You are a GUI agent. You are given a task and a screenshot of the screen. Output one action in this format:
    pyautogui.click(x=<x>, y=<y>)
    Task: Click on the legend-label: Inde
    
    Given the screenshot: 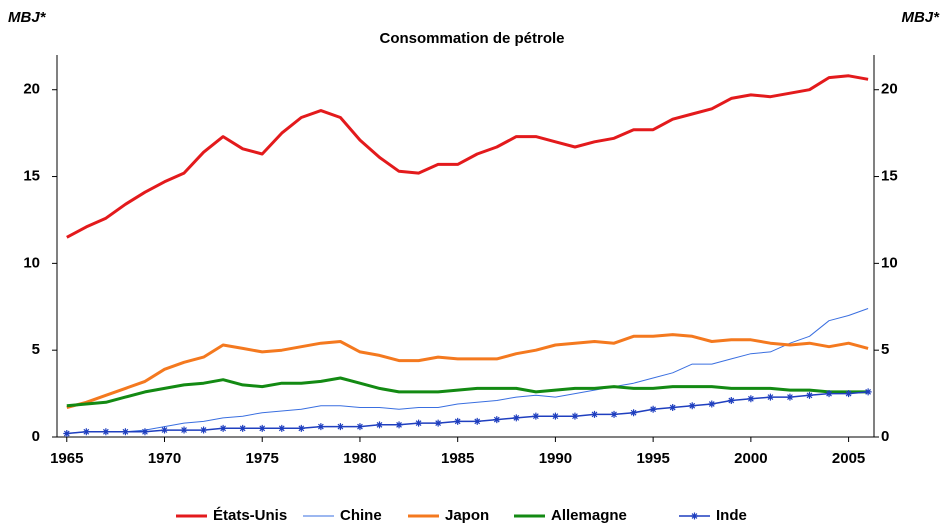 What is the action you would take?
    pyautogui.click(x=731, y=515)
    